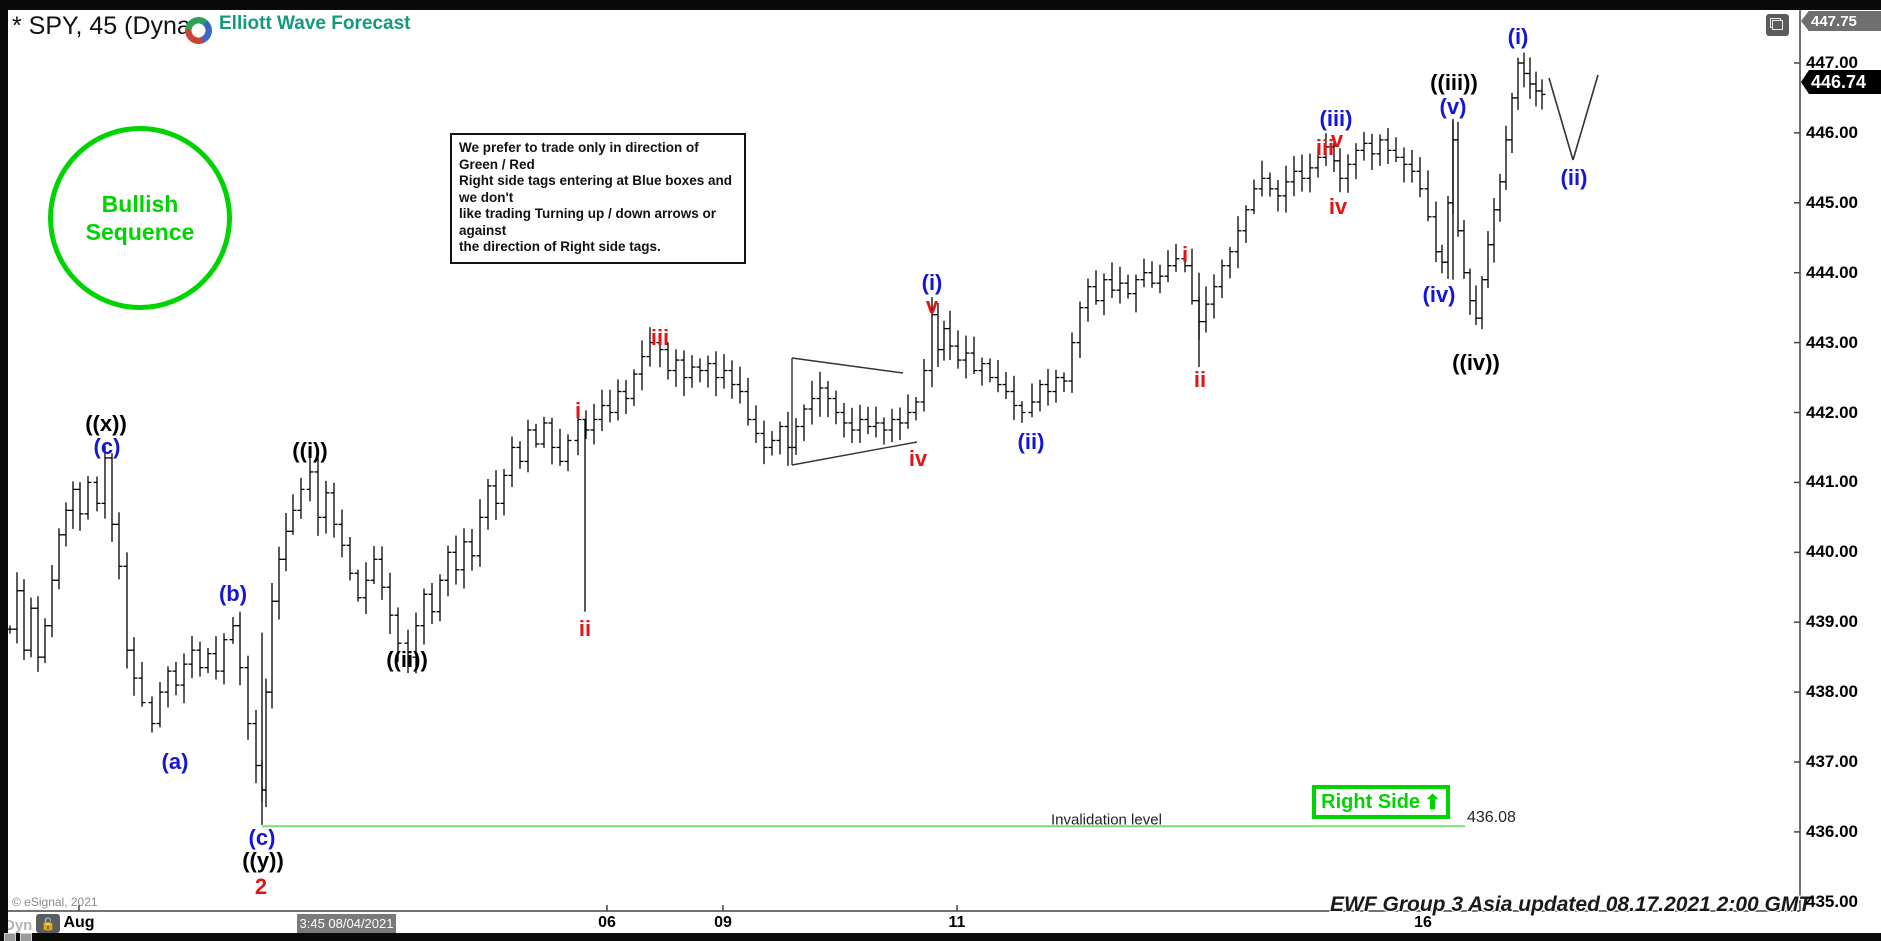  Describe the element at coordinates (1832, 202) in the screenshot. I see `price-tick-label: 445.00` at that location.